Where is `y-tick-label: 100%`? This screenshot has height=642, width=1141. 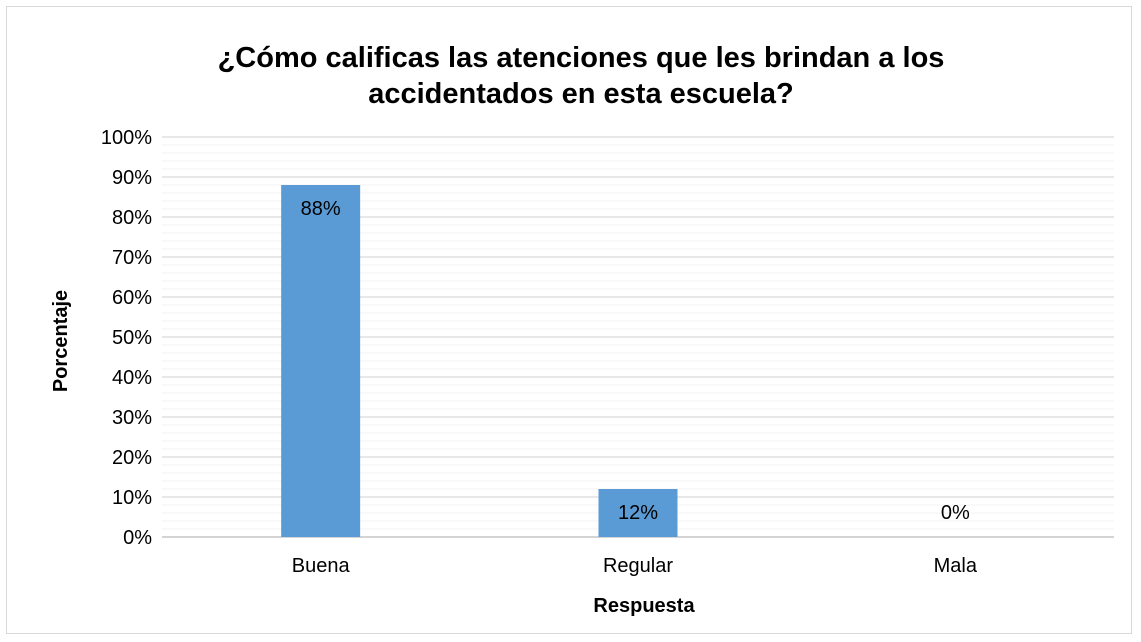 y-tick-label: 100% is located at coordinates (126, 138).